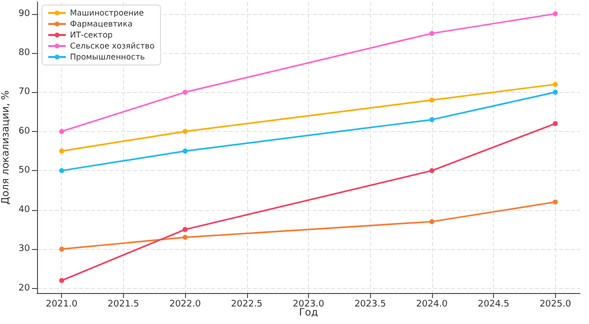  I want to click on x-tick-label: 2022.5, so click(247, 305).